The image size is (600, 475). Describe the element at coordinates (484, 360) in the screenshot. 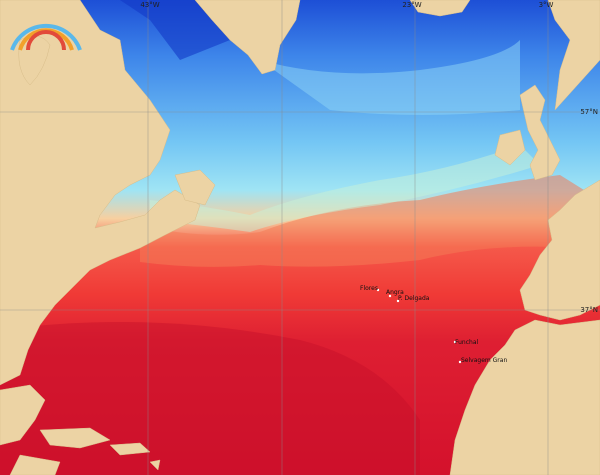

I see `place-label: Selvagem Gran` at that location.